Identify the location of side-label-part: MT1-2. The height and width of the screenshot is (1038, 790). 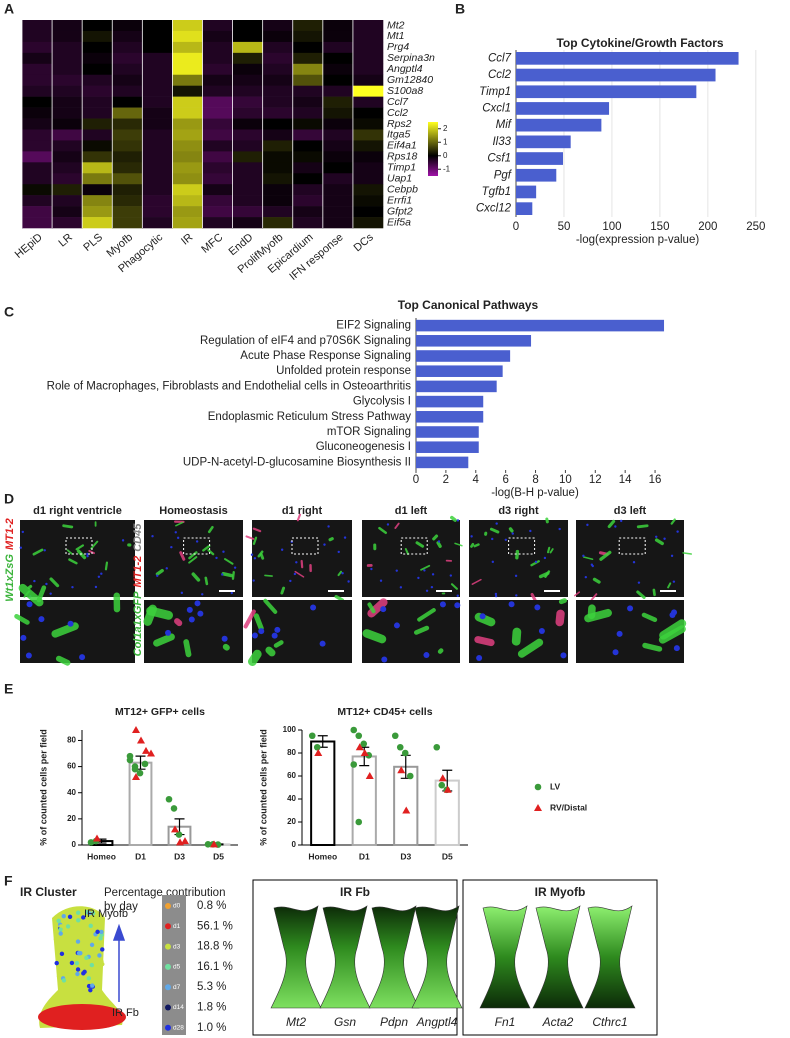
(138, 572).